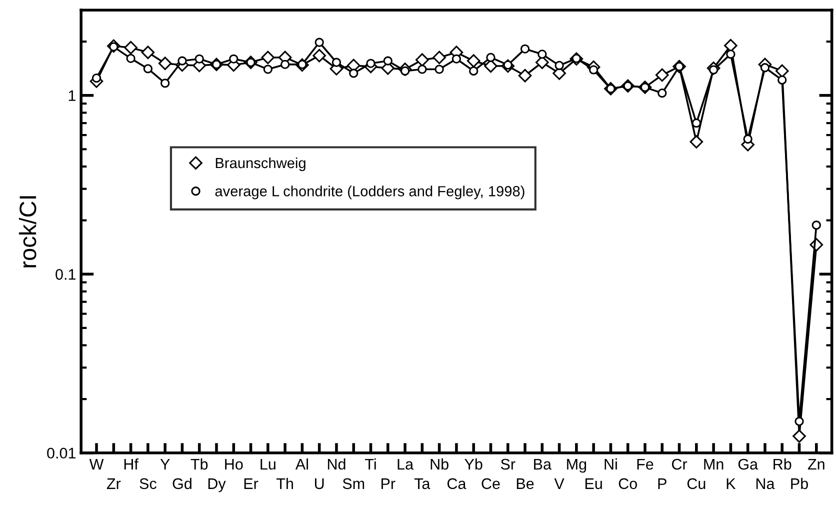 This screenshot has width=836, height=506. Describe the element at coordinates (456, 484) in the screenshot. I see `x-tick-label: Ca` at that location.